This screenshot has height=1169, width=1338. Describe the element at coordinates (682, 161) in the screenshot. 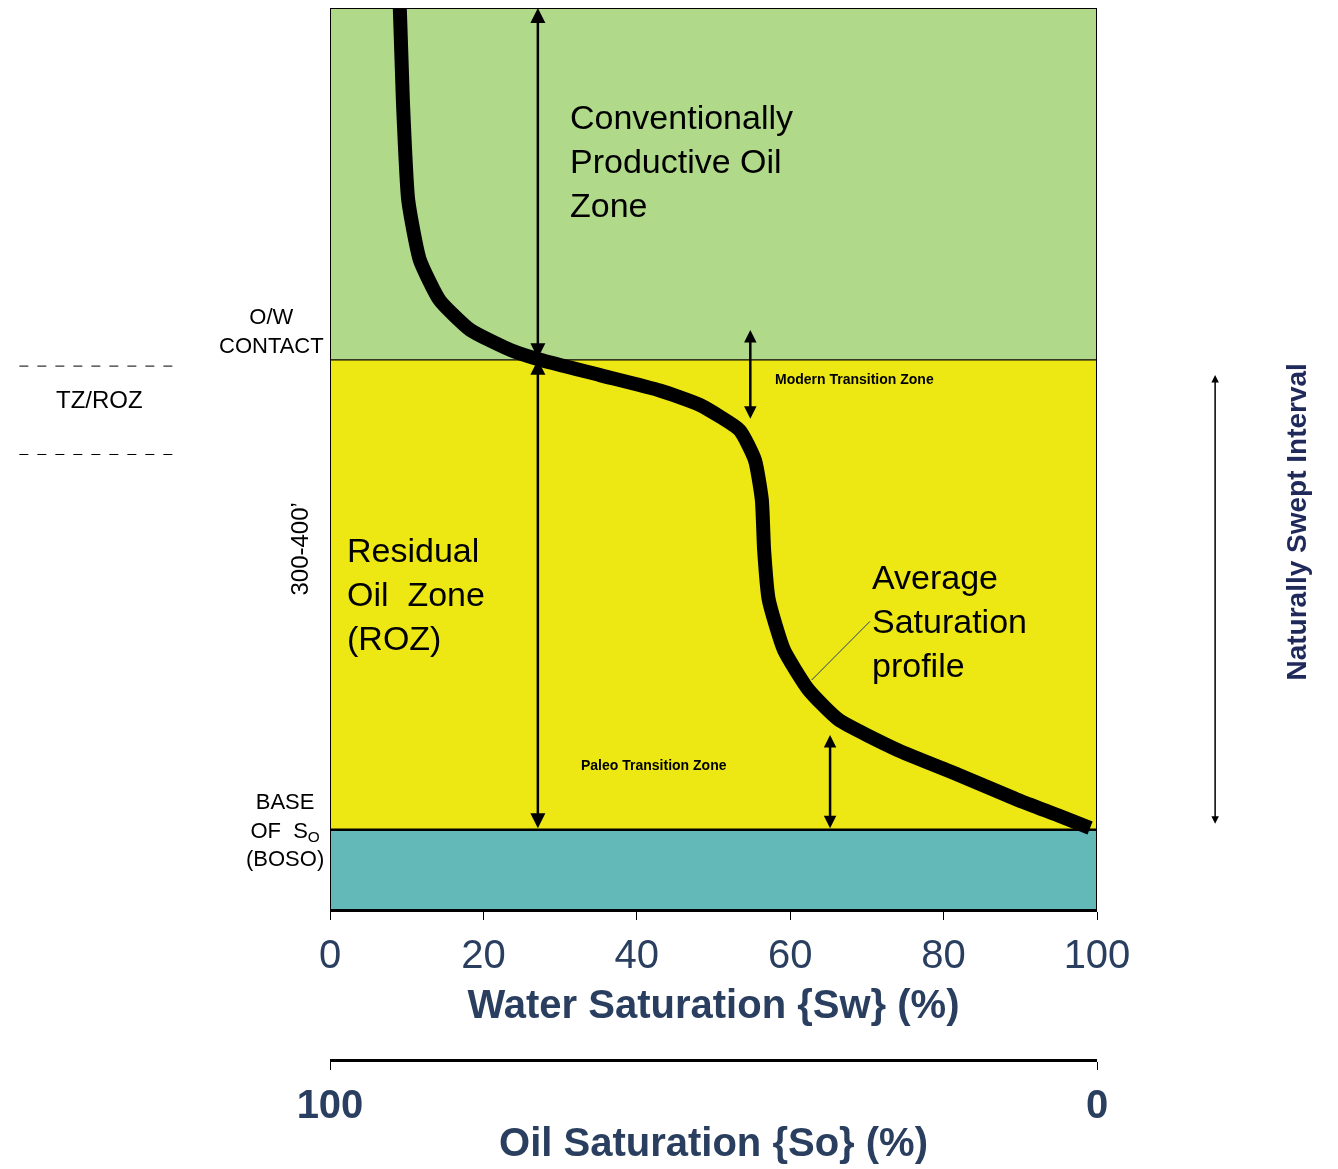

I see `band-label: Conventionally Productive Oil Zone` at that location.